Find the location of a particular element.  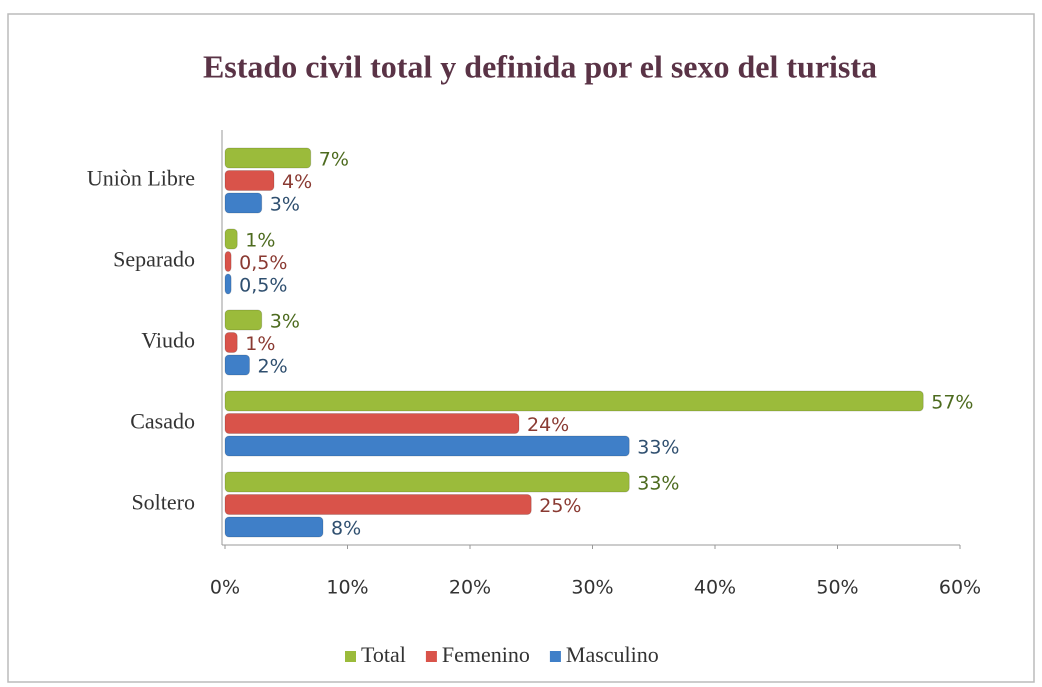

x-tick-label: 10% is located at coordinates (347, 588).